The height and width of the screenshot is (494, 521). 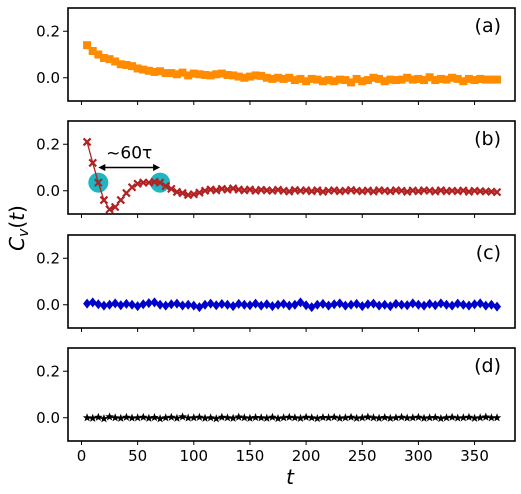 I want to click on x-tick-label: 100, so click(x=193, y=456).